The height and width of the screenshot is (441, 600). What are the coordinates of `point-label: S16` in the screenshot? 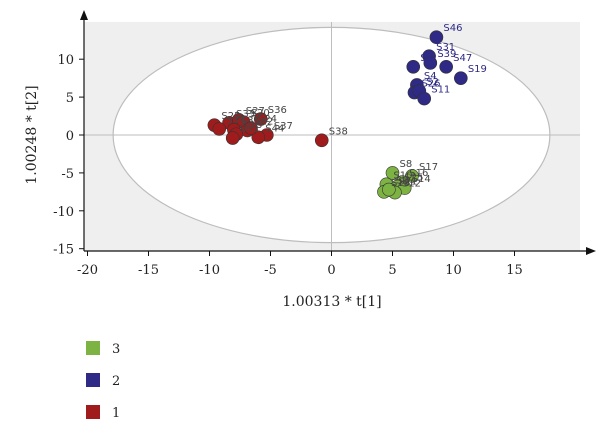 It's located at (418, 173).